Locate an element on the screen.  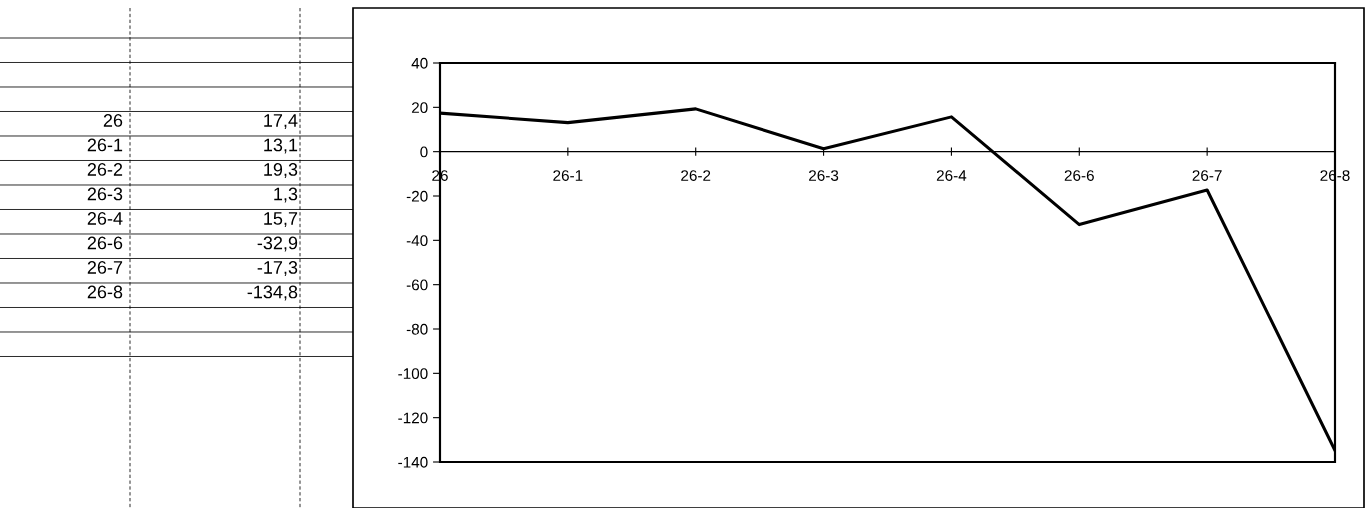
y-tick-label: -120 is located at coordinates (413, 418).